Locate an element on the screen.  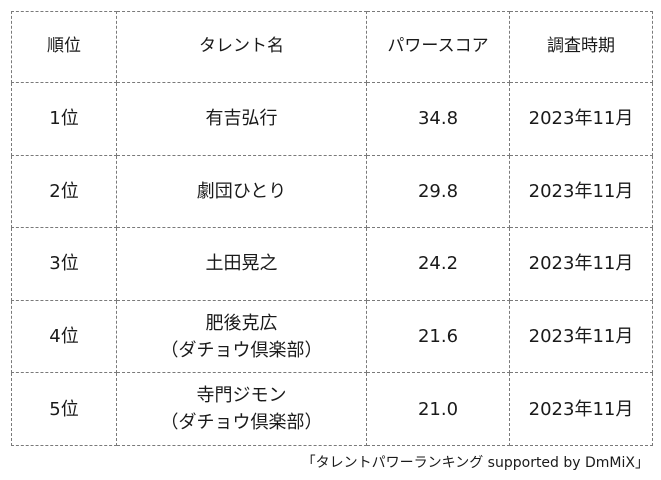
header-talent-name: タレント名 is located at coordinates (241, 47).